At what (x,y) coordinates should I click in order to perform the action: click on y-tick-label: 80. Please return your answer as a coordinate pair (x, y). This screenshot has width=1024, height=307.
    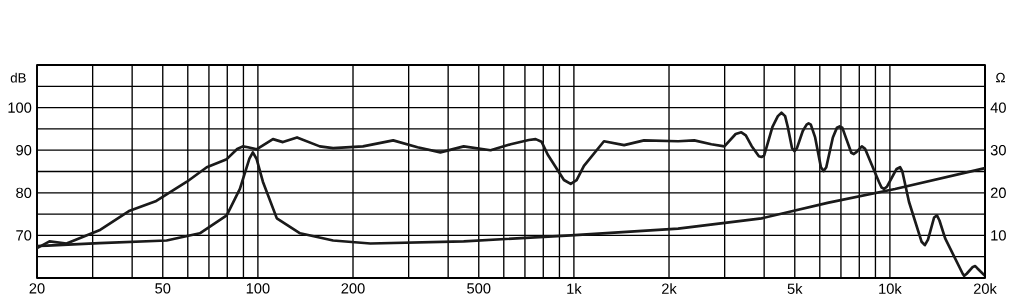
    Looking at the image, I should click on (24, 192).